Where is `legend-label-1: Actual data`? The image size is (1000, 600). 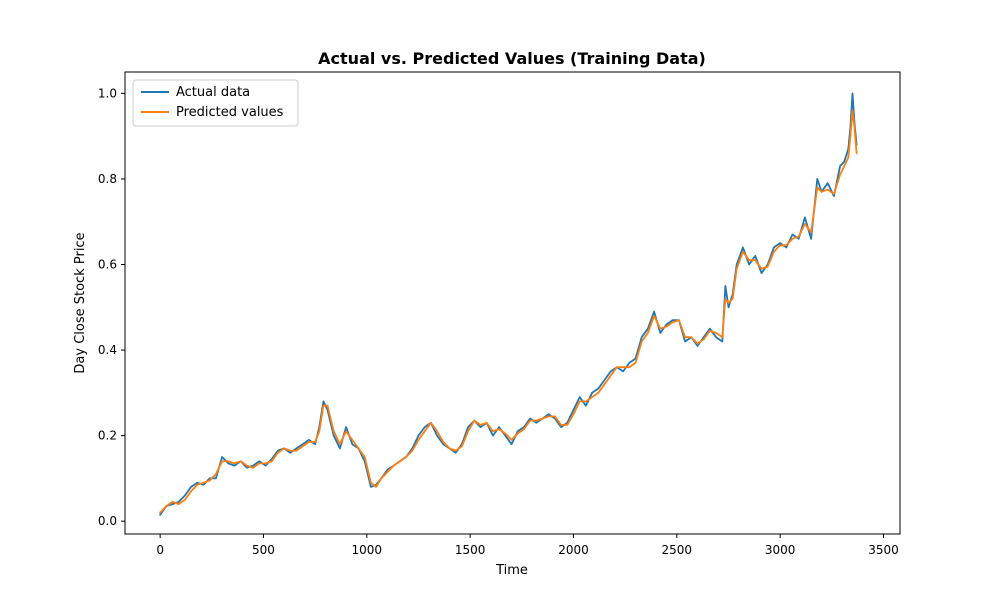 legend-label-1: Actual data is located at coordinates (213, 92).